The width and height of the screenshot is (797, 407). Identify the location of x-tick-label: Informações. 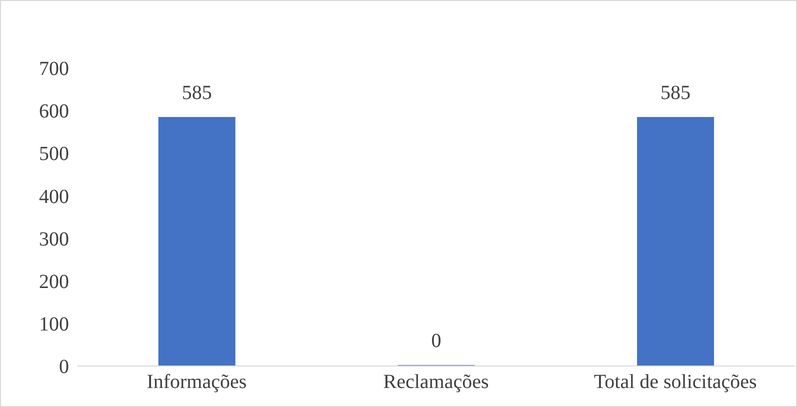
(196, 382).